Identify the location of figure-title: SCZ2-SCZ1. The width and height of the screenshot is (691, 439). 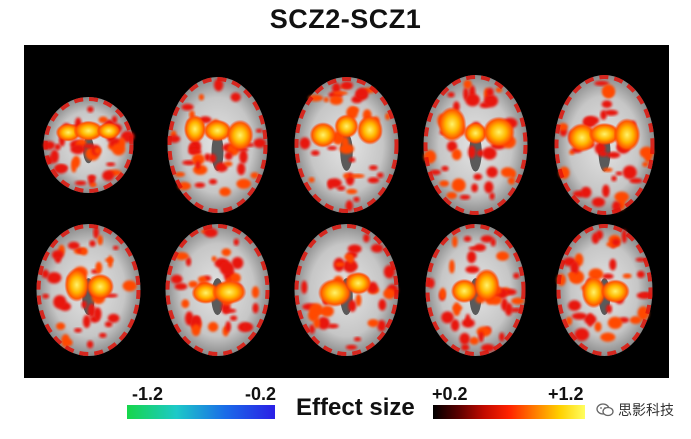
(345, 19).